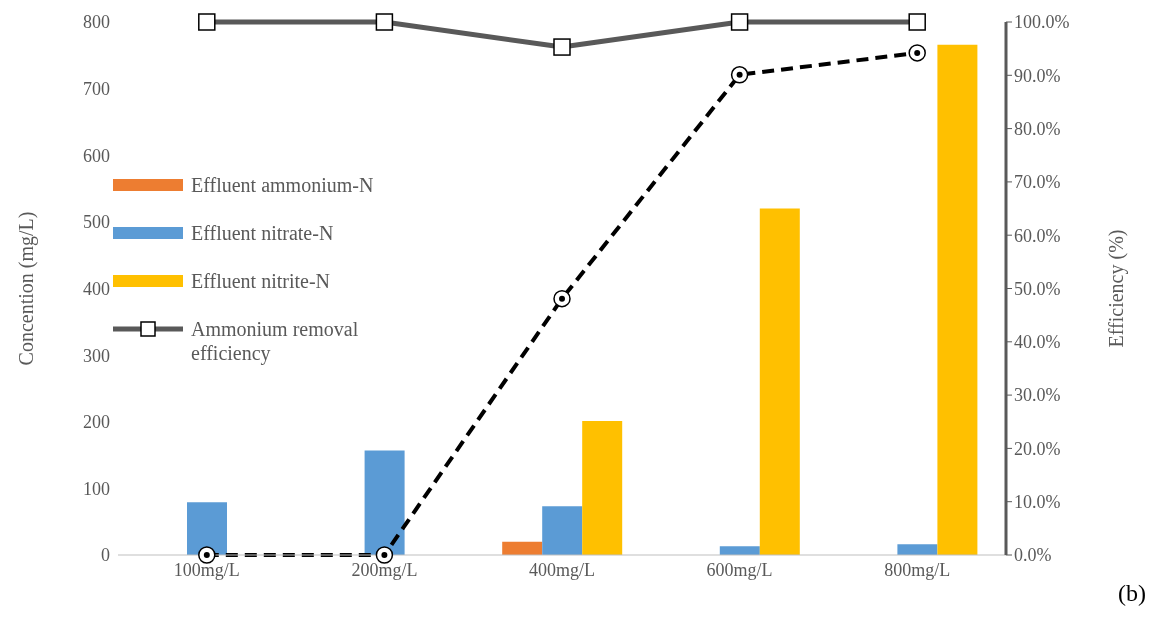  What do you see at coordinates (105, 555) in the screenshot?
I see `y-tick-label: 0` at bounding box center [105, 555].